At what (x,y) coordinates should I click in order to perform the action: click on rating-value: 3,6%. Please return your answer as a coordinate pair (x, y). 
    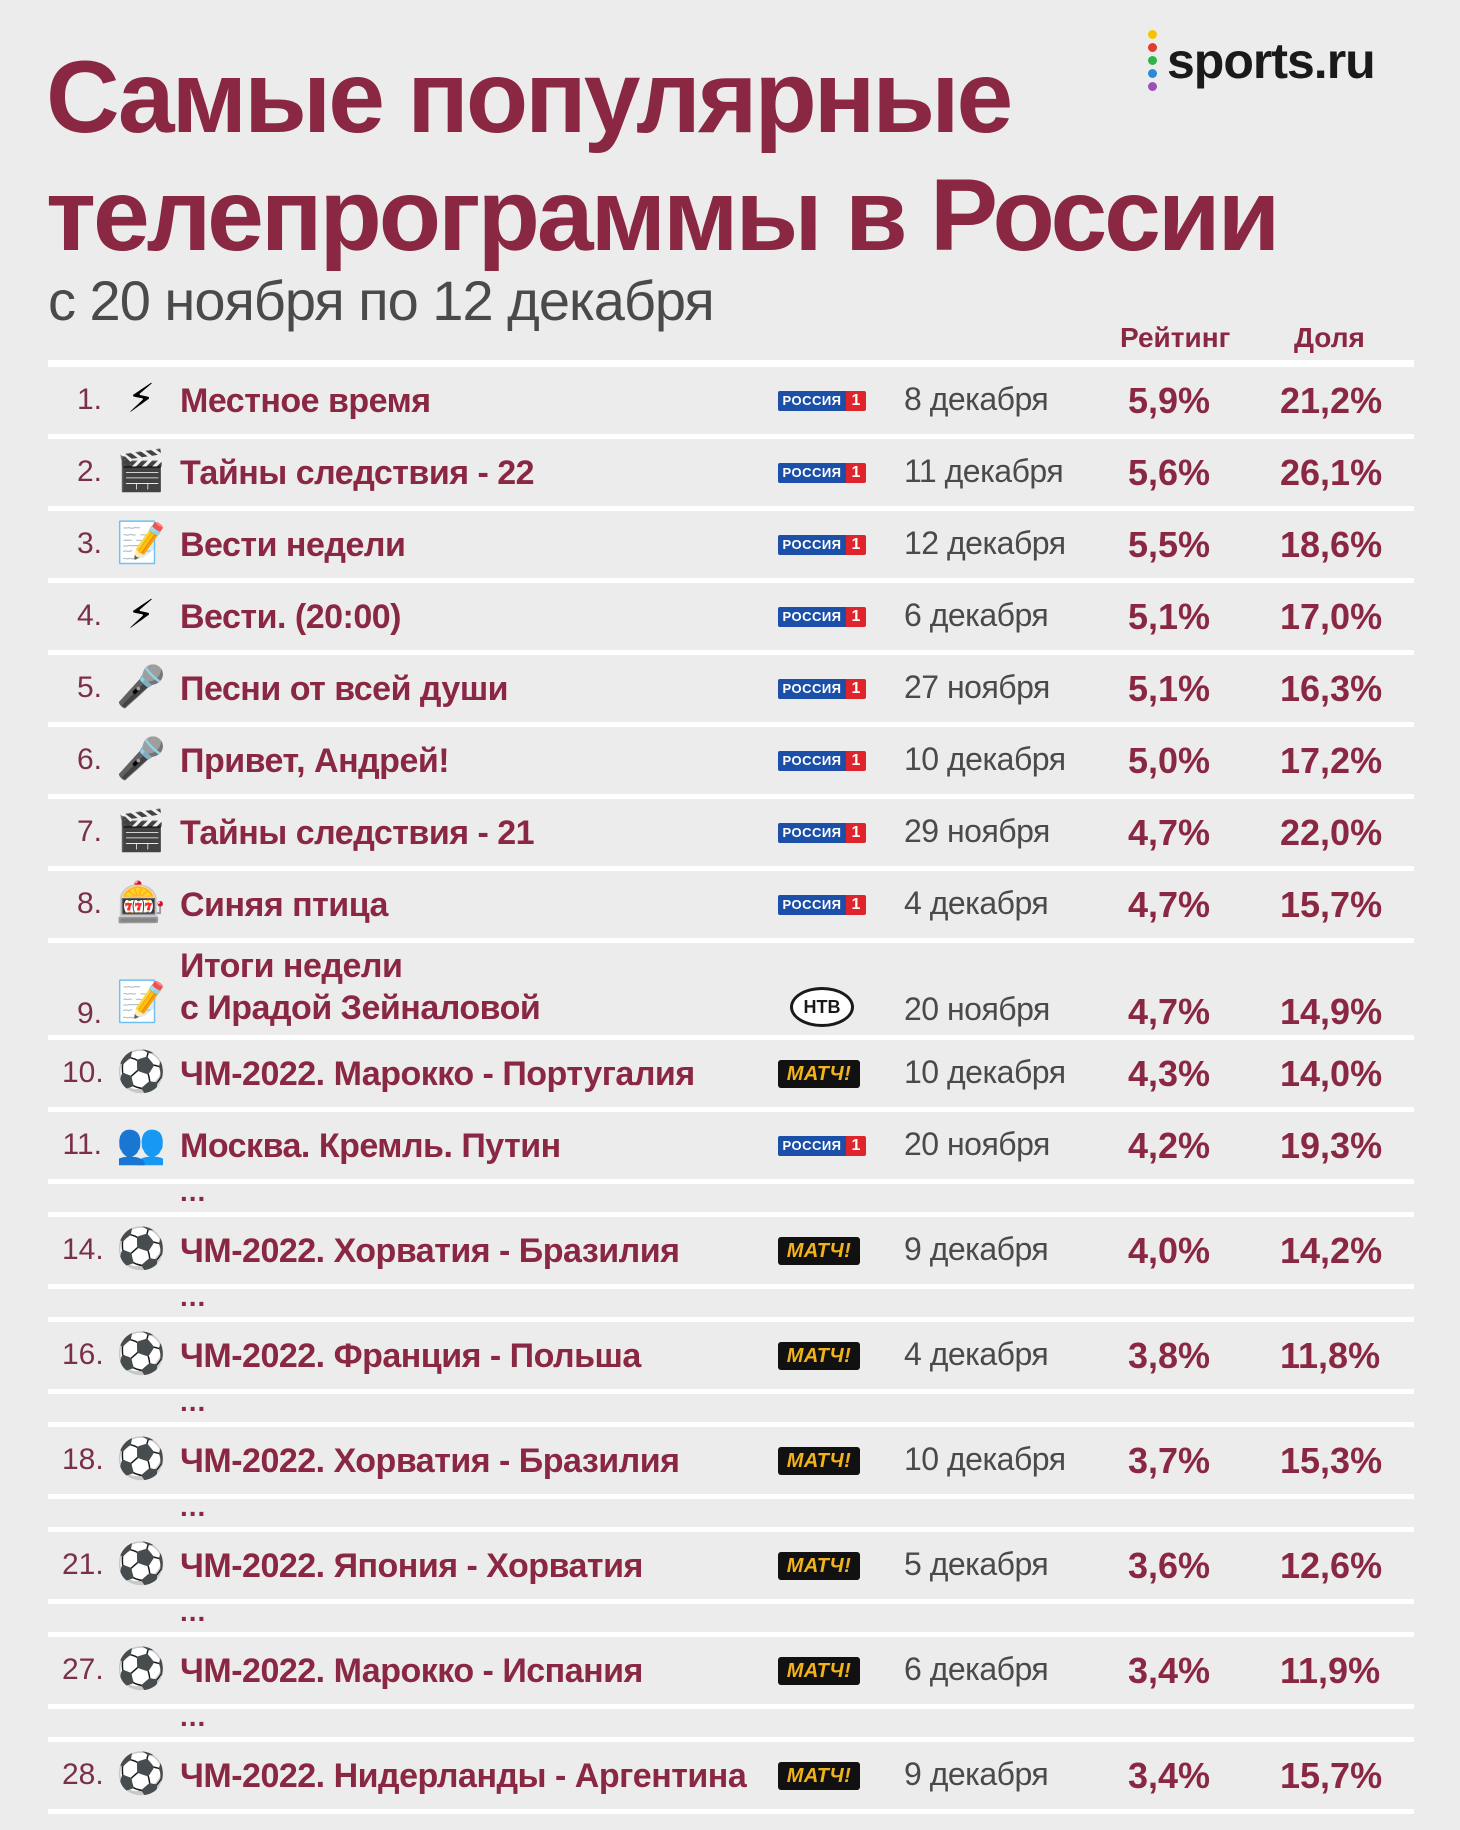
    Looking at the image, I should click on (1169, 1565).